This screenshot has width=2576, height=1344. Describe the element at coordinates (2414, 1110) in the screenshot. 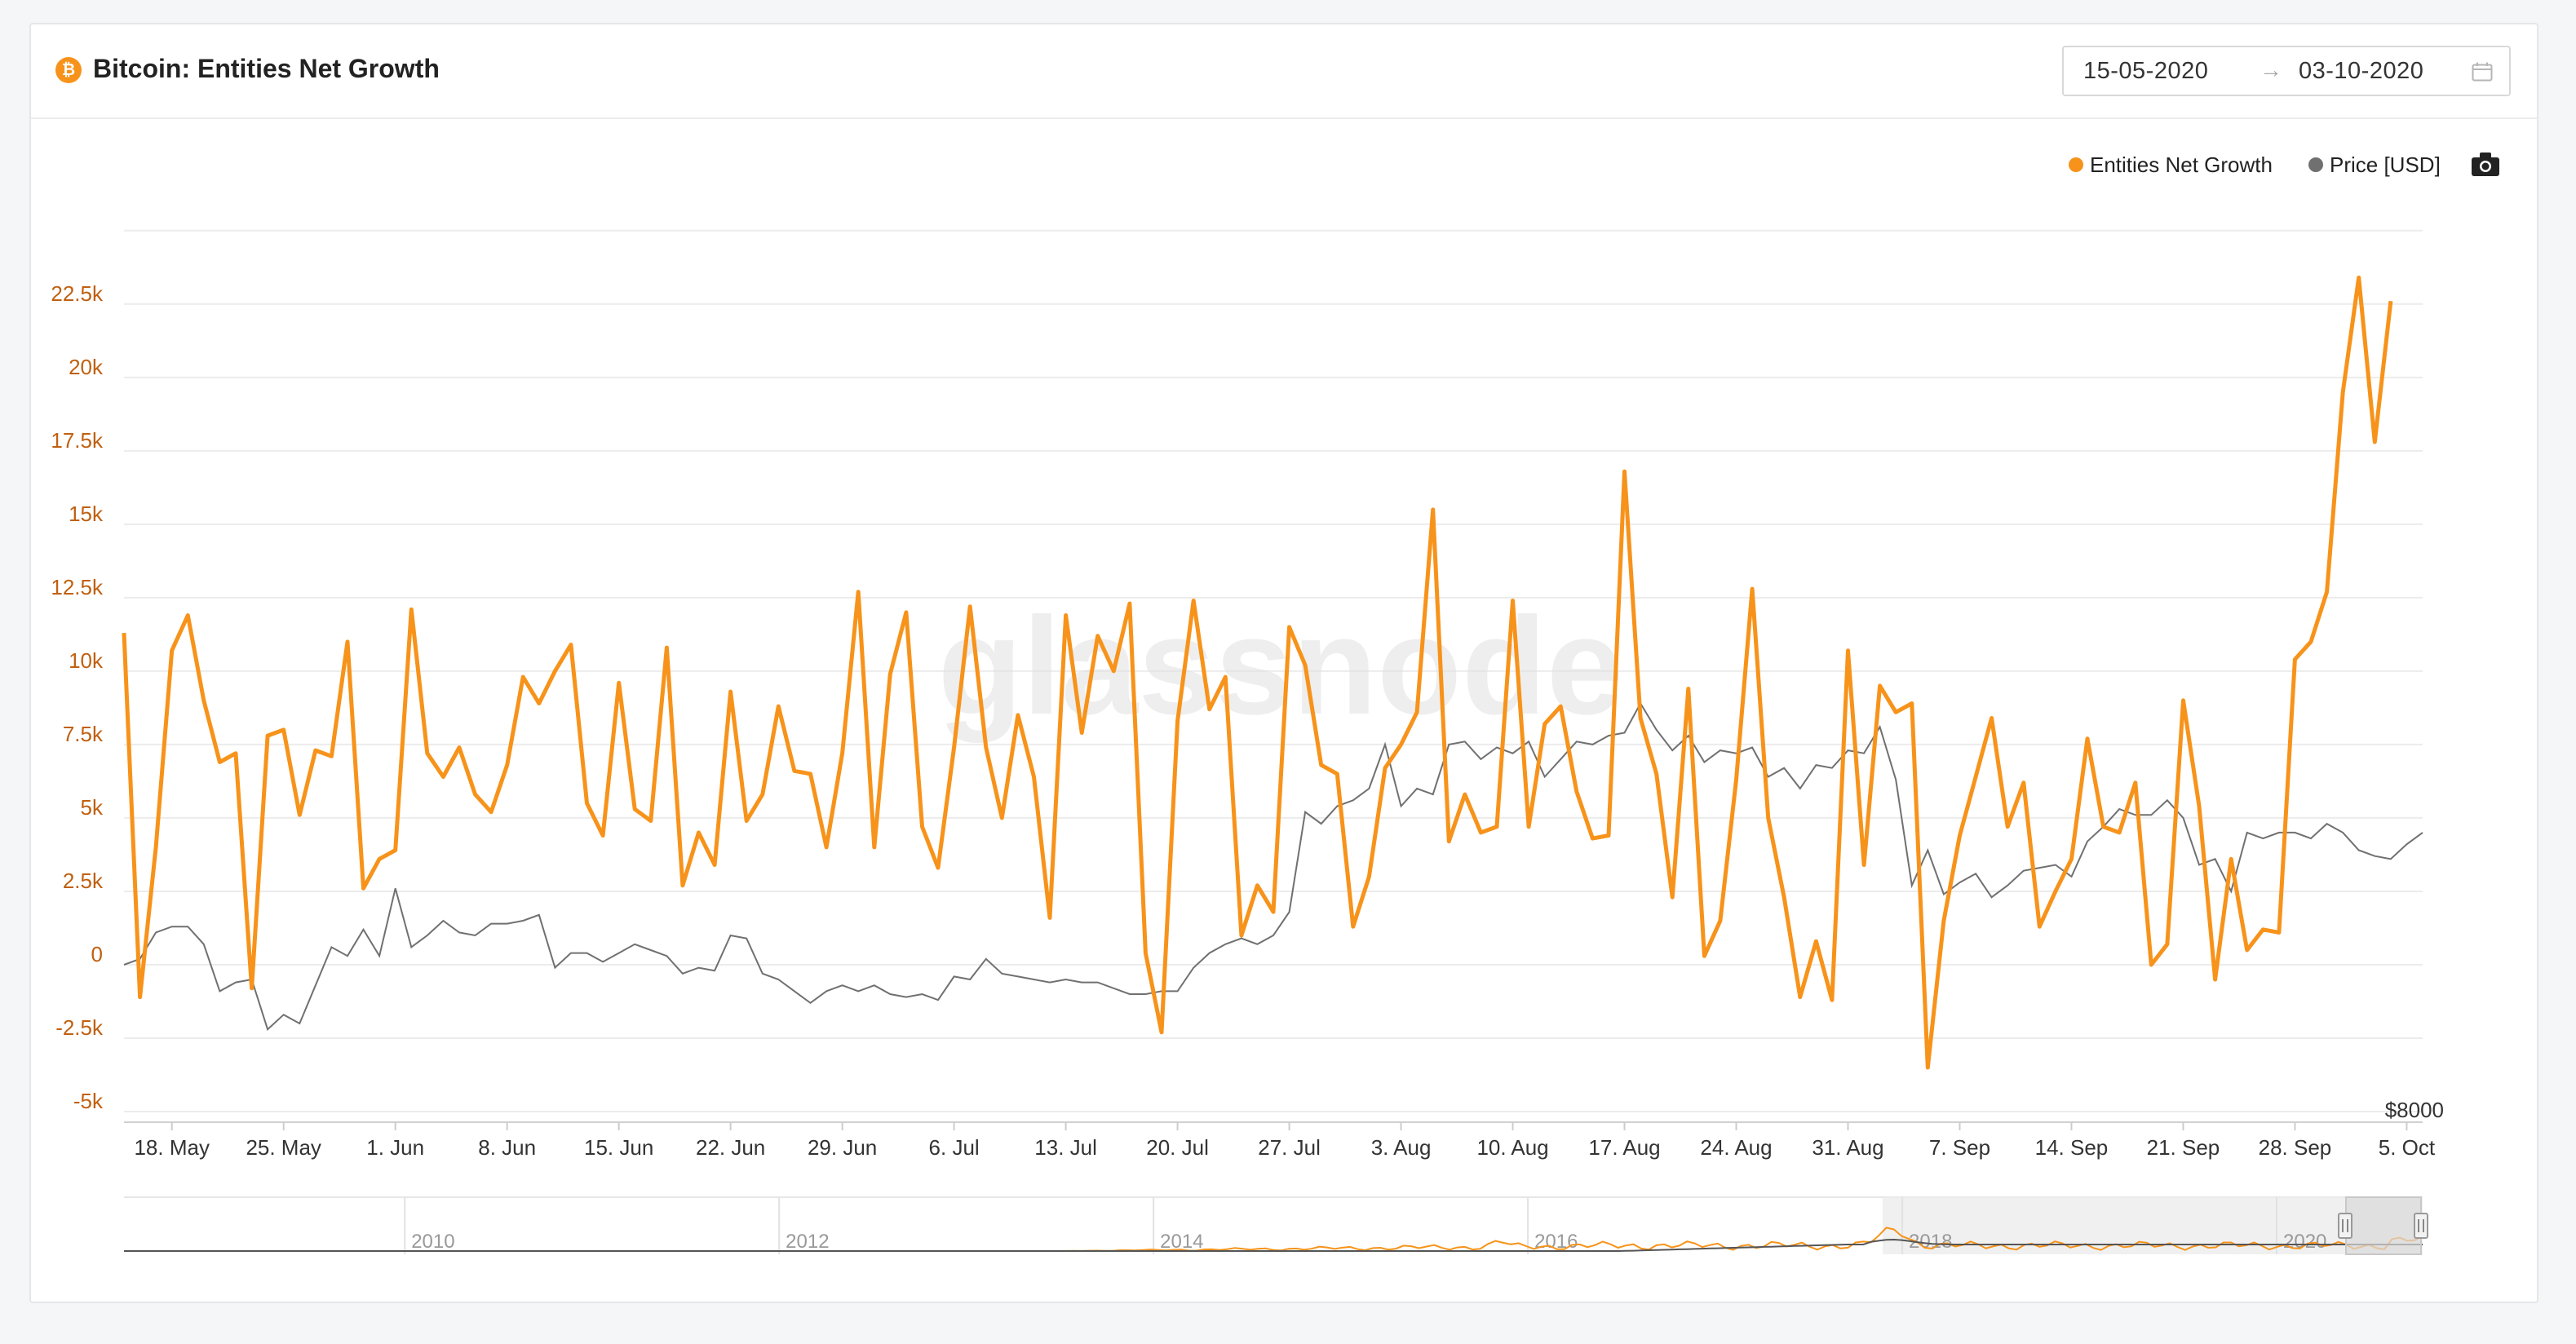

I see `price-axis-label: $8000` at that location.